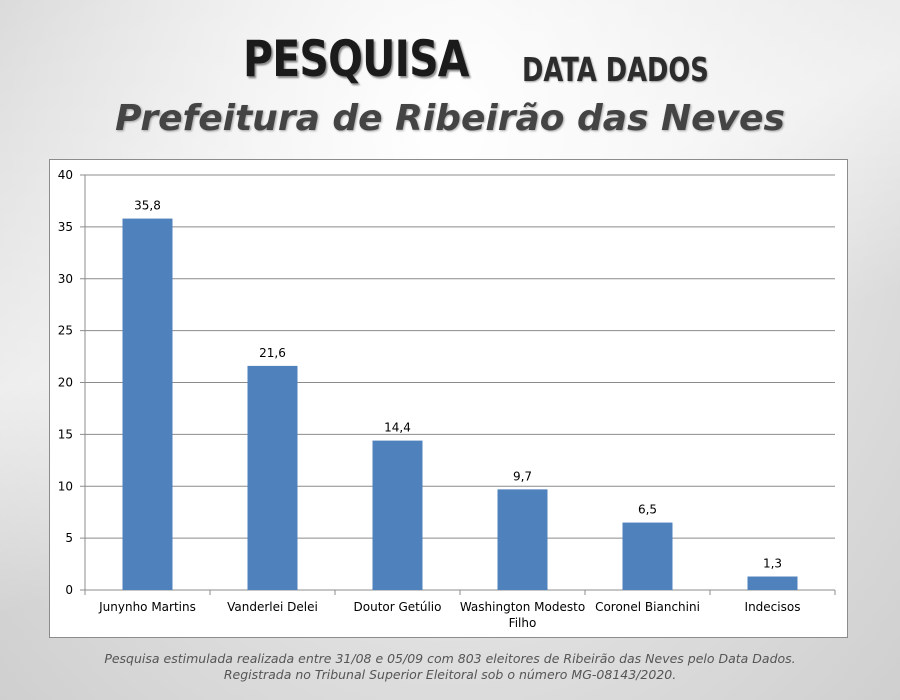 The width and height of the screenshot is (900, 700). I want to click on category-label-6: Indecisos, so click(773, 607).